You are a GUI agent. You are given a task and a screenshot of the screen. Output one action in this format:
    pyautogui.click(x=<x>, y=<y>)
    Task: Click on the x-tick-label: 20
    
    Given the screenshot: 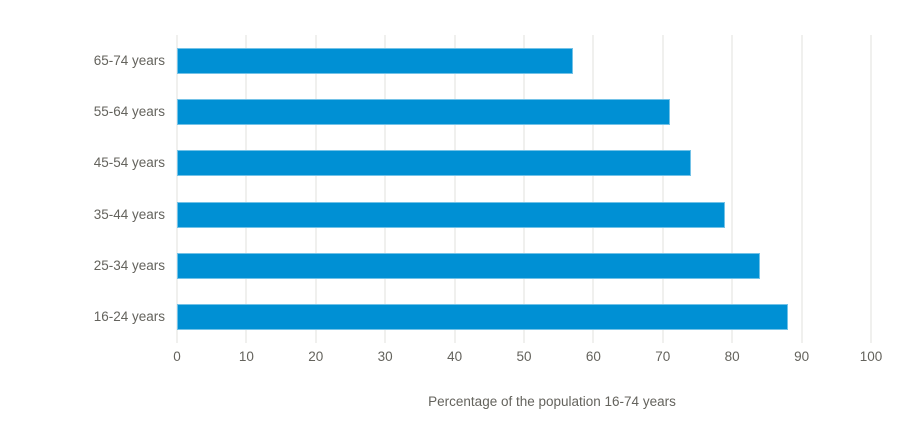 What is the action you would take?
    pyautogui.click(x=316, y=356)
    